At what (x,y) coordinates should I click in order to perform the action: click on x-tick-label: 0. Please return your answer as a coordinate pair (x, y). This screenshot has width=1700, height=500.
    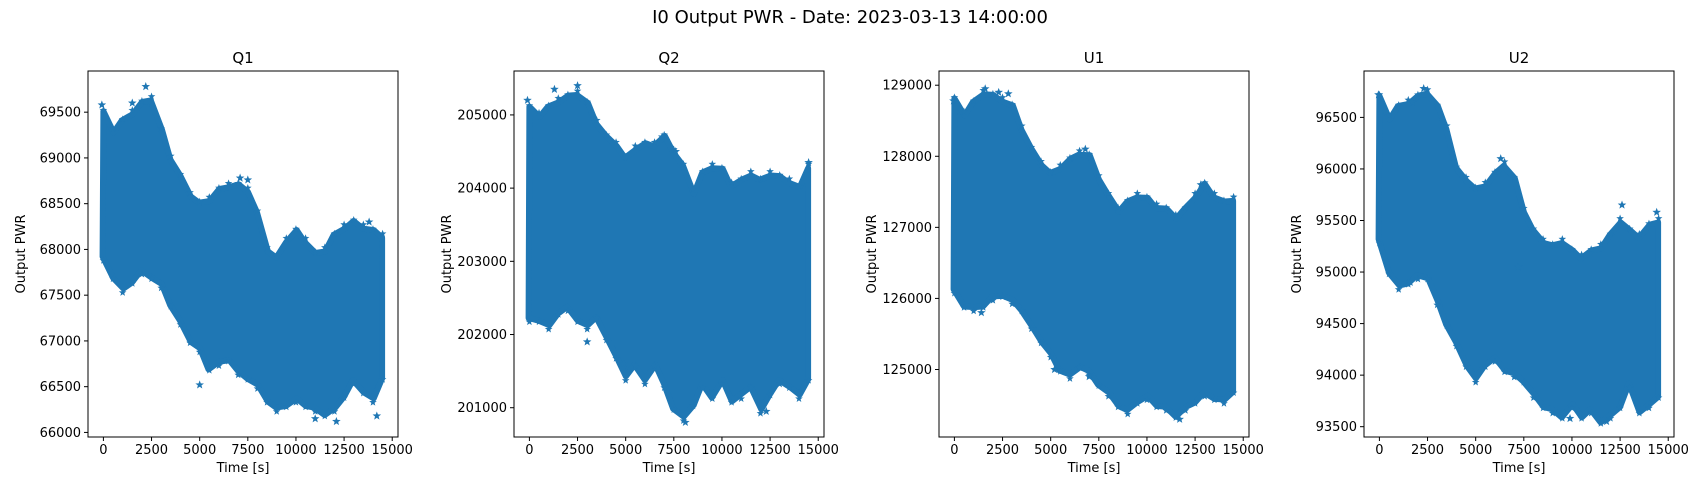
    Looking at the image, I should click on (103, 450).